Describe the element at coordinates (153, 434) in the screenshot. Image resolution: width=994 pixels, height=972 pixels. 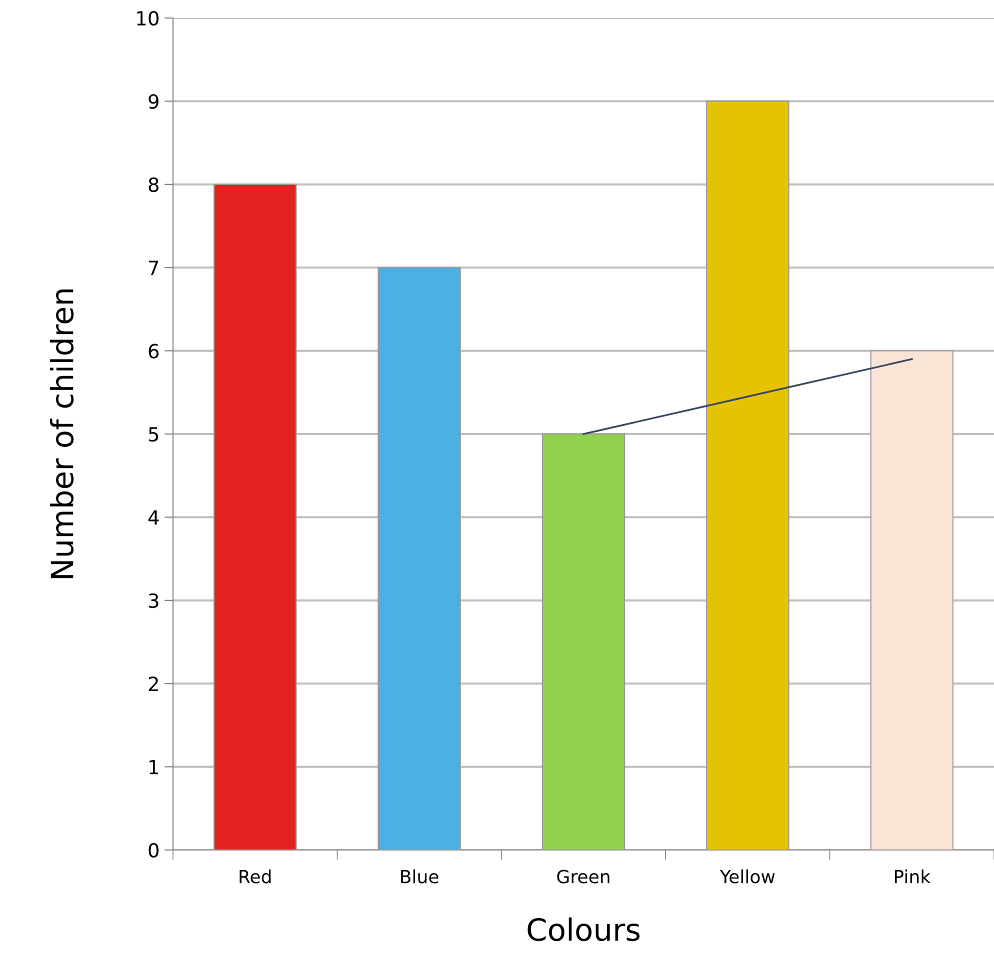
I see `y-tick-label: 5` at that location.